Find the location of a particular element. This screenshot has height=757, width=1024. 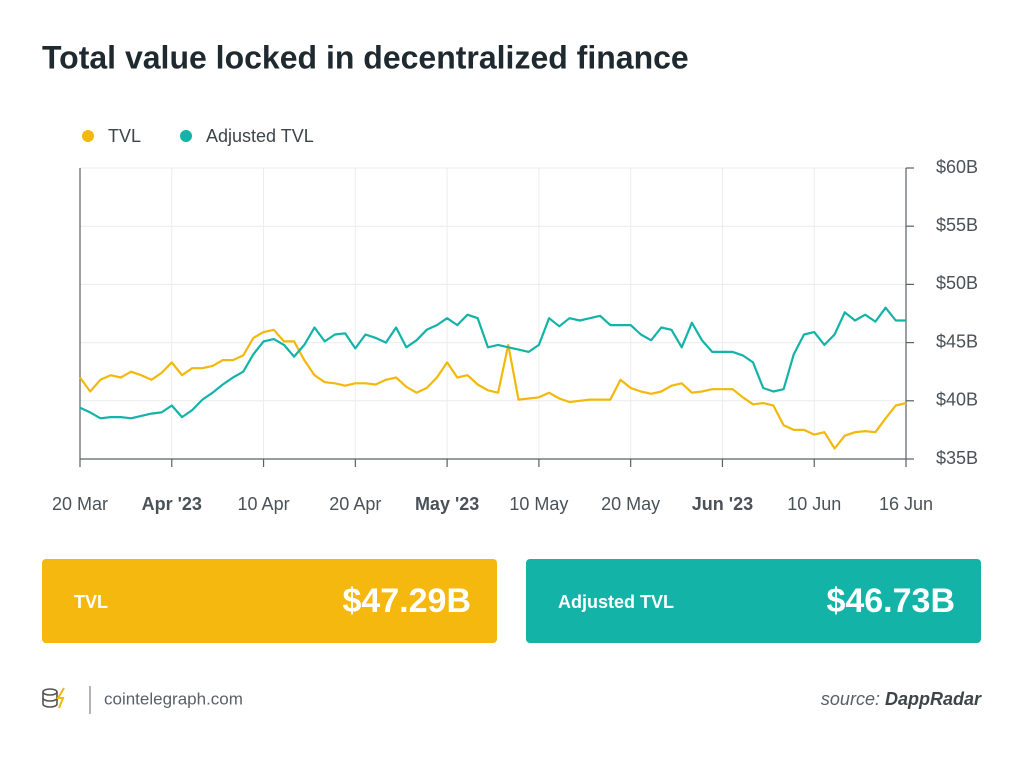

x-tick-label: Apr '23 is located at coordinates (172, 504).